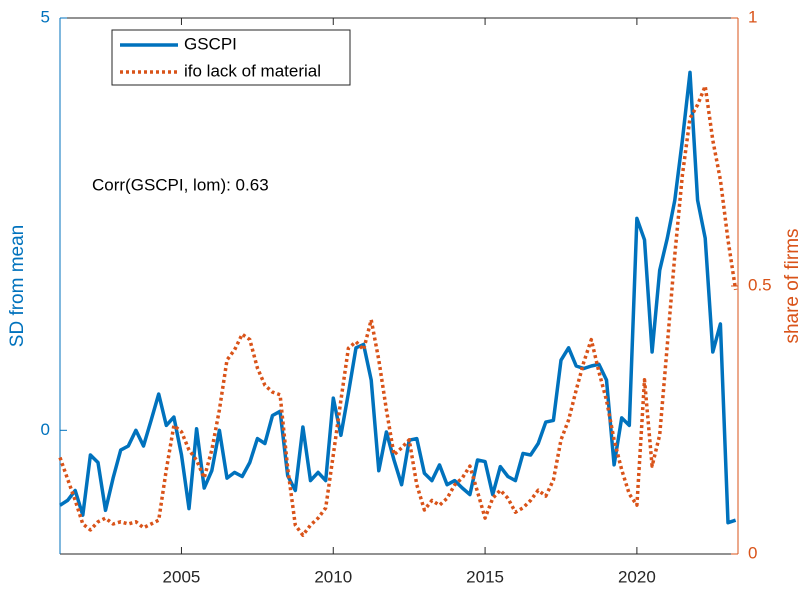  I want to click on legend-label: ifo lack of material, so click(252, 70).